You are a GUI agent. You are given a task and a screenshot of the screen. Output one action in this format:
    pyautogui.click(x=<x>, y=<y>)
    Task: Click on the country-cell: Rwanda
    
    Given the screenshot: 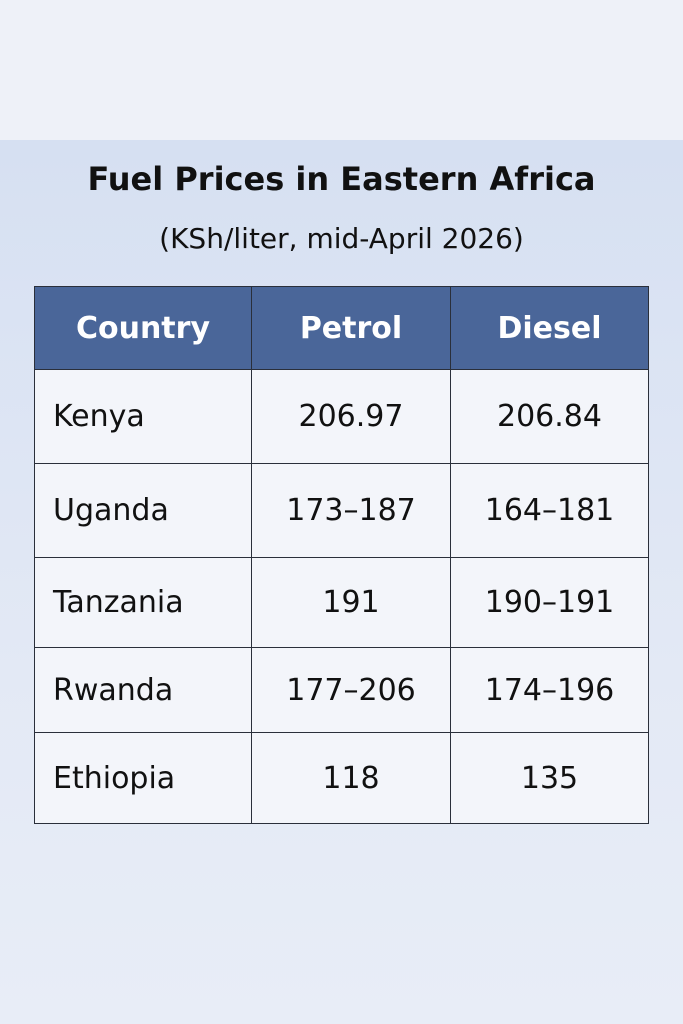 What is the action you would take?
    pyautogui.click(x=143, y=690)
    